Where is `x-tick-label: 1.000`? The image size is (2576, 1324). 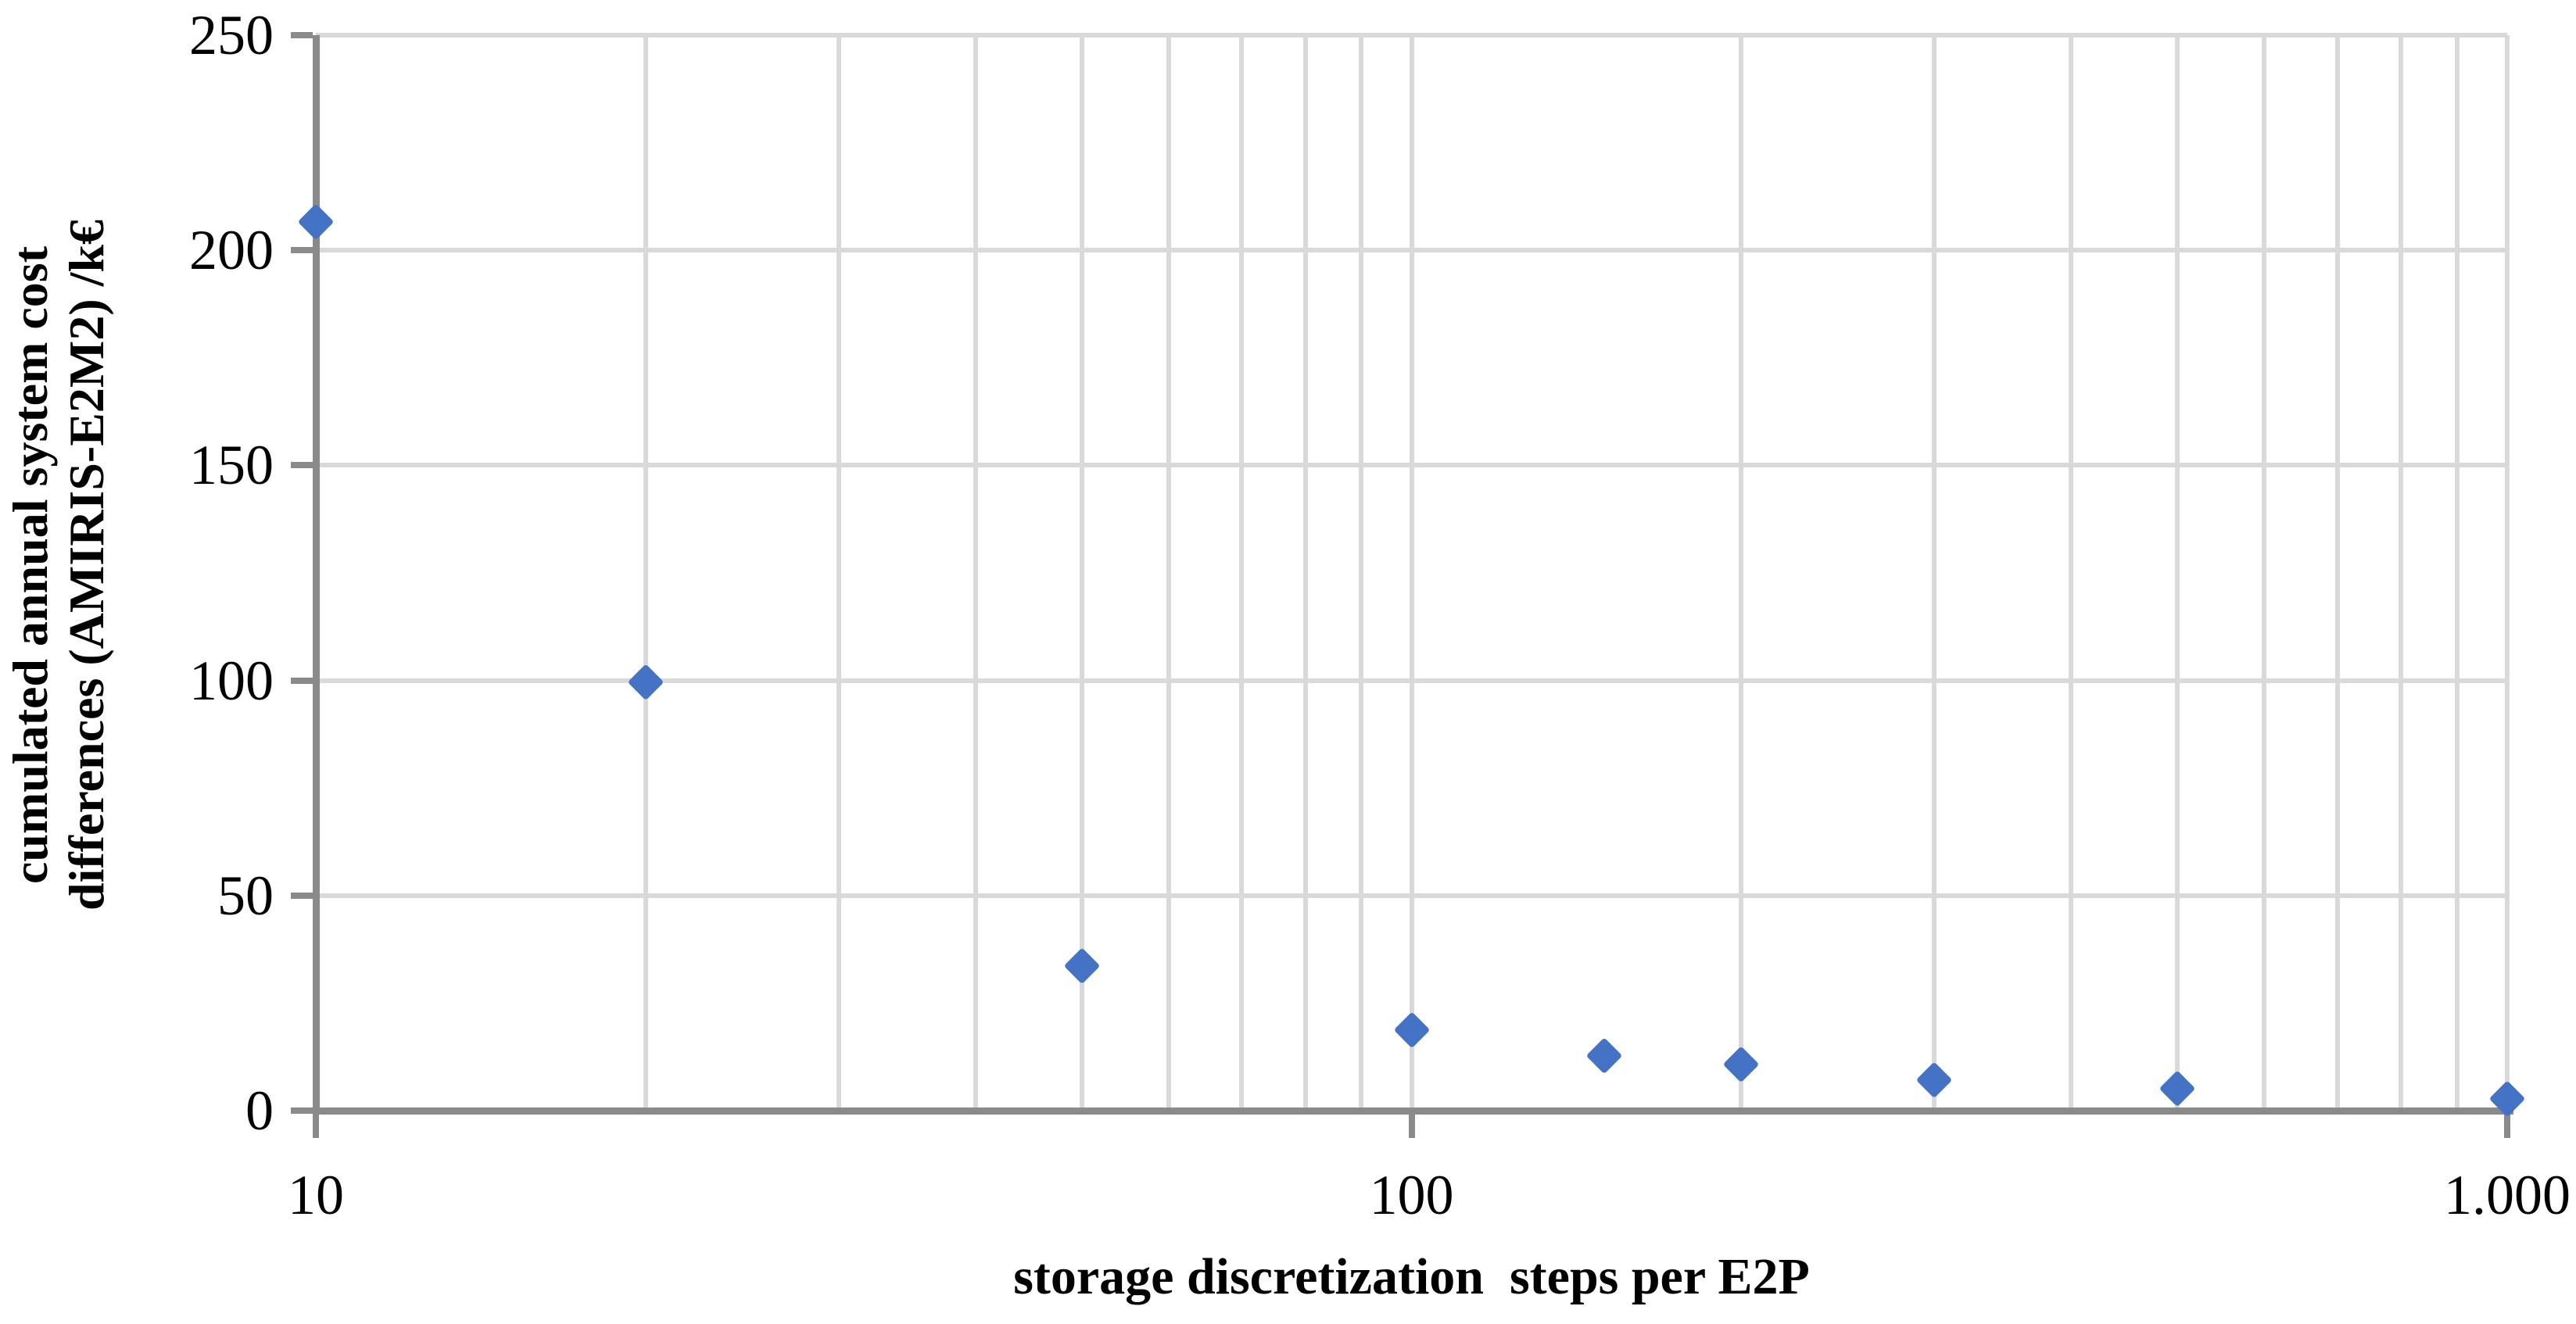 x-tick-label: 1.000 is located at coordinates (2507, 1195).